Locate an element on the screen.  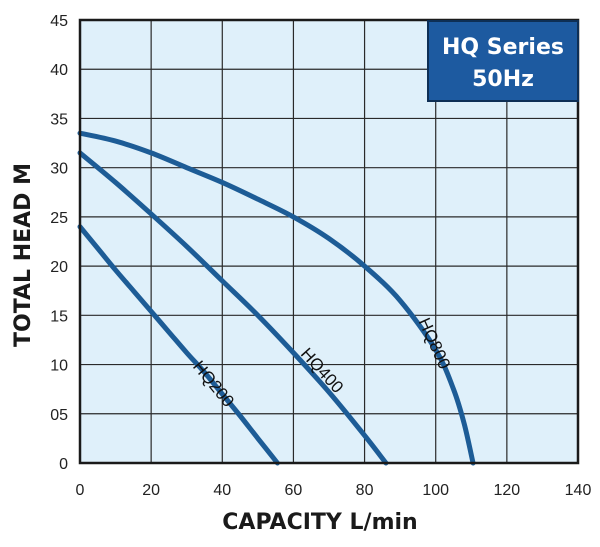
y-tick-label: 05 is located at coordinates (59, 415).